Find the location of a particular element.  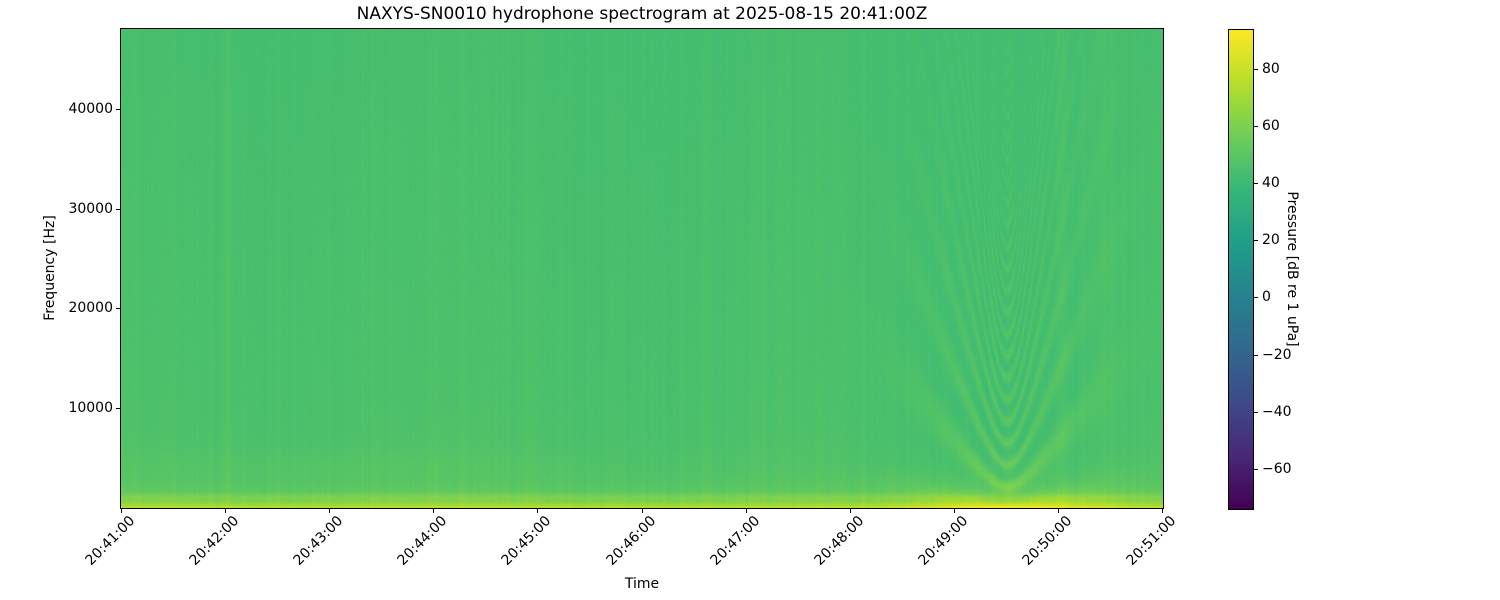

y-axis-label: Frequency [Hz] is located at coordinates (50, 268).